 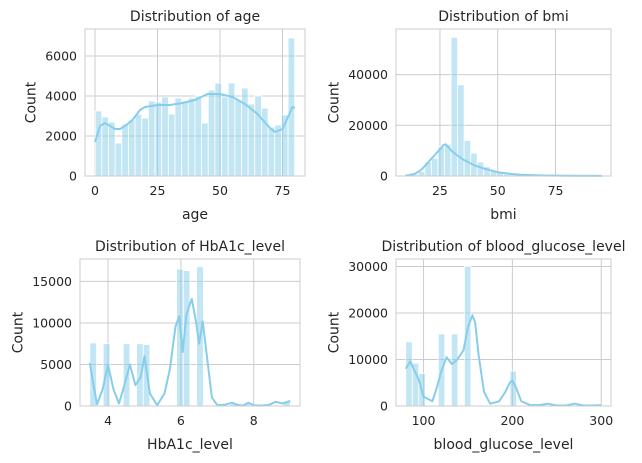 What do you see at coordinates (512, 420) in the screenshot?
I see `x-tick-label: 200` at bounding box center [512, 420].